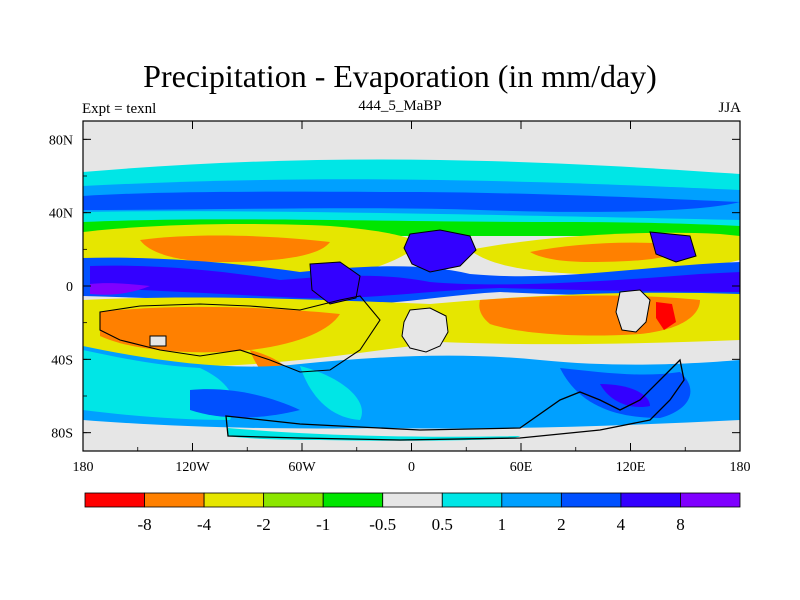 The height and width of the screenshot is (600, 800). Describe the element at coordinates (673, 247) in the screenshot. I see `northeast-land` at that location.